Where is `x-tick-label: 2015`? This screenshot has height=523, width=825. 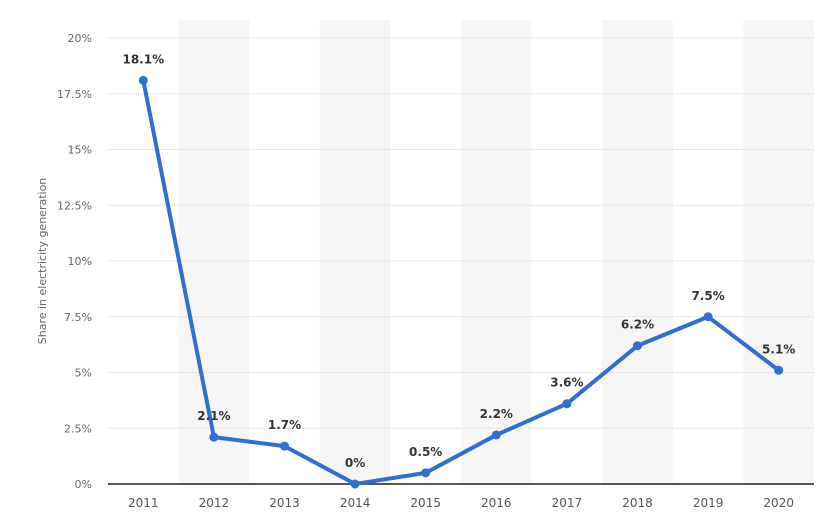 x-tick-label: 2015 is located at coordinates (425, 503).